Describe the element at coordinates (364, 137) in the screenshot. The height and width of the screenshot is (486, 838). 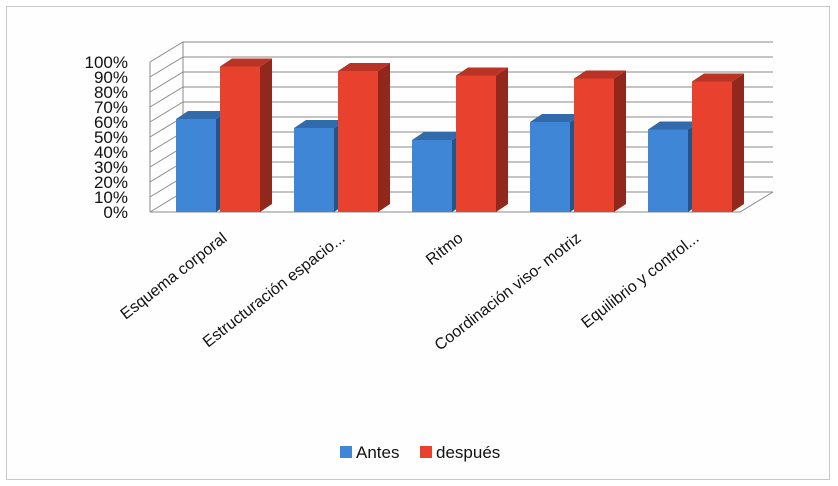
I see `bar-después-1` at that location.